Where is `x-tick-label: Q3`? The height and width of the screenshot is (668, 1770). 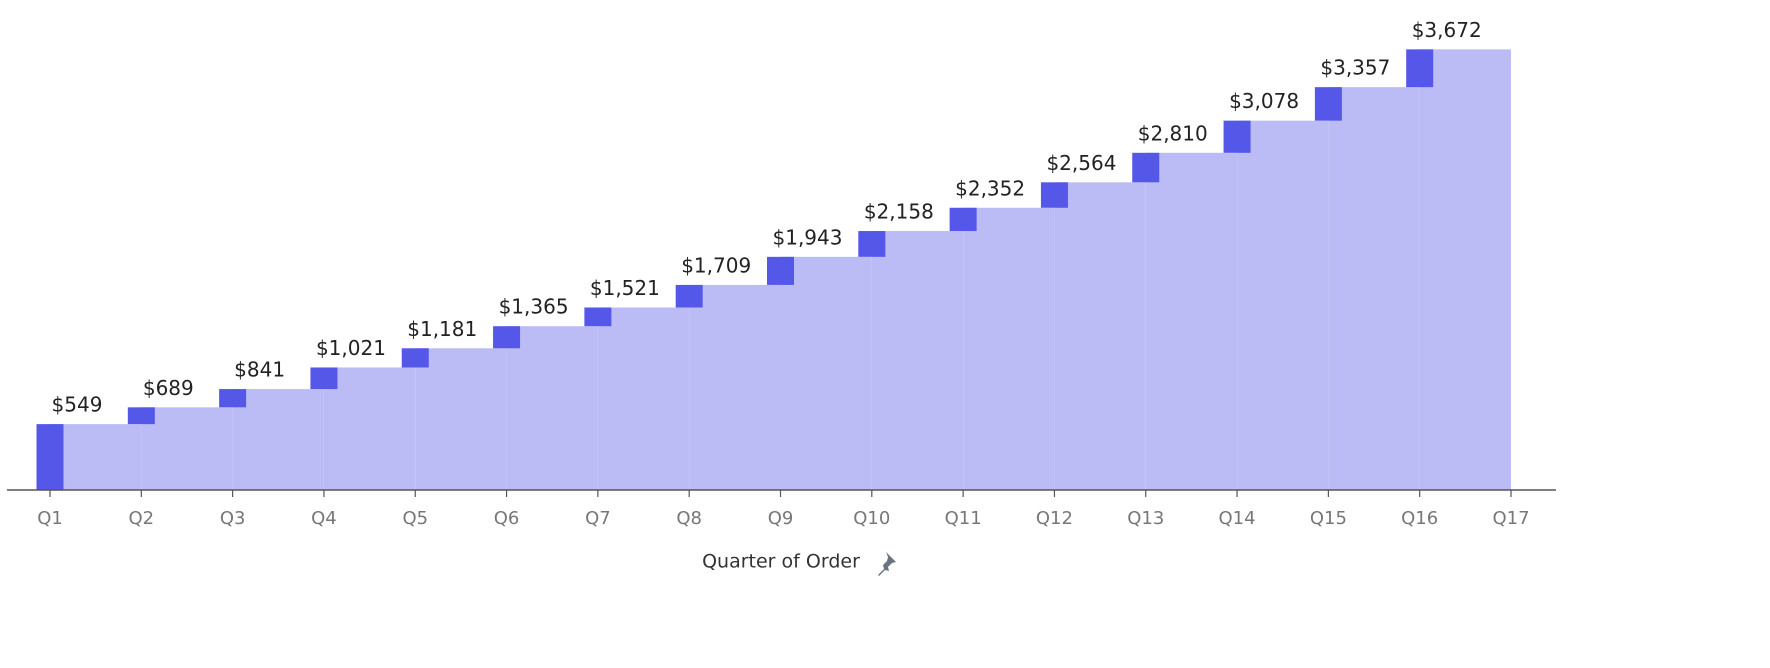 x-tick-label: Q3 is located at coordinates (233, 518).